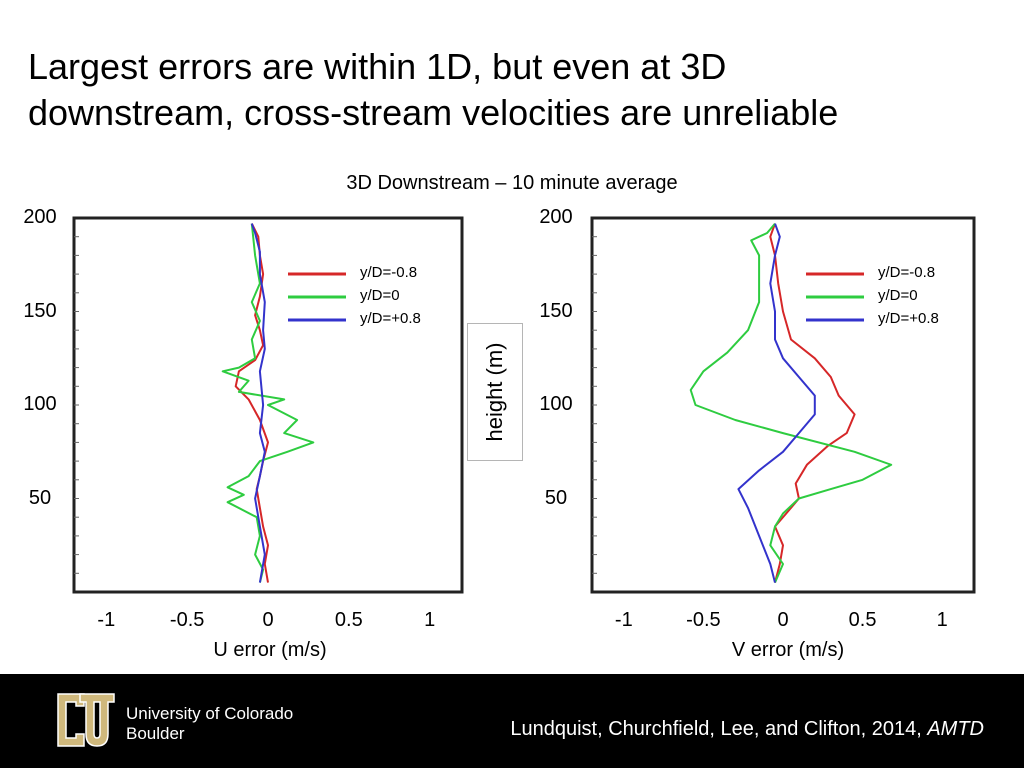  What do you see at coordinates (236, 724) in the screenshot?
I see `university-name: University of Colorado Boulder` at bounding box center [236, 724].